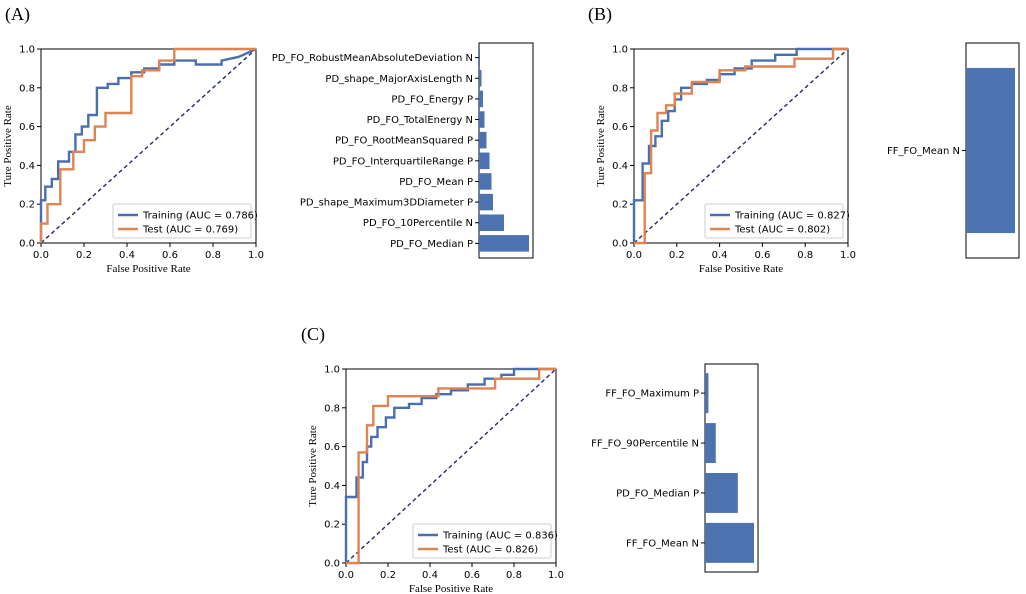 The height and width of the screenshot is (594, 1026). Describe the element at coordinates (386, 203) in the screenshot. I see `category-label: PD_shape_Maximum3DDiameter P` at that location.